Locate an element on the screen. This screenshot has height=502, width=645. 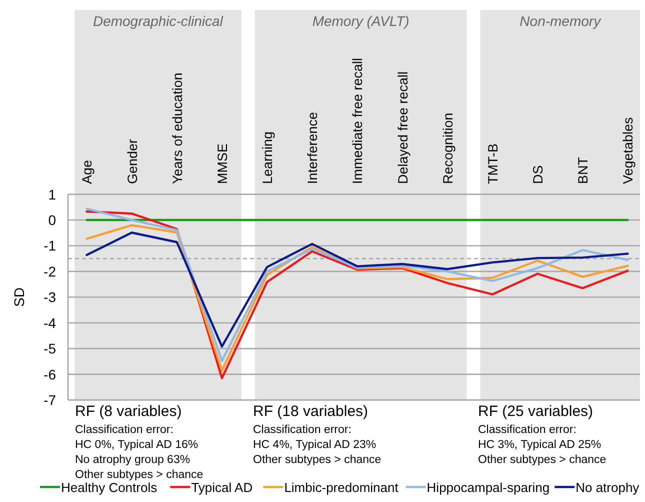
y-tick-label: -5 is located at coordinates (50, 348).